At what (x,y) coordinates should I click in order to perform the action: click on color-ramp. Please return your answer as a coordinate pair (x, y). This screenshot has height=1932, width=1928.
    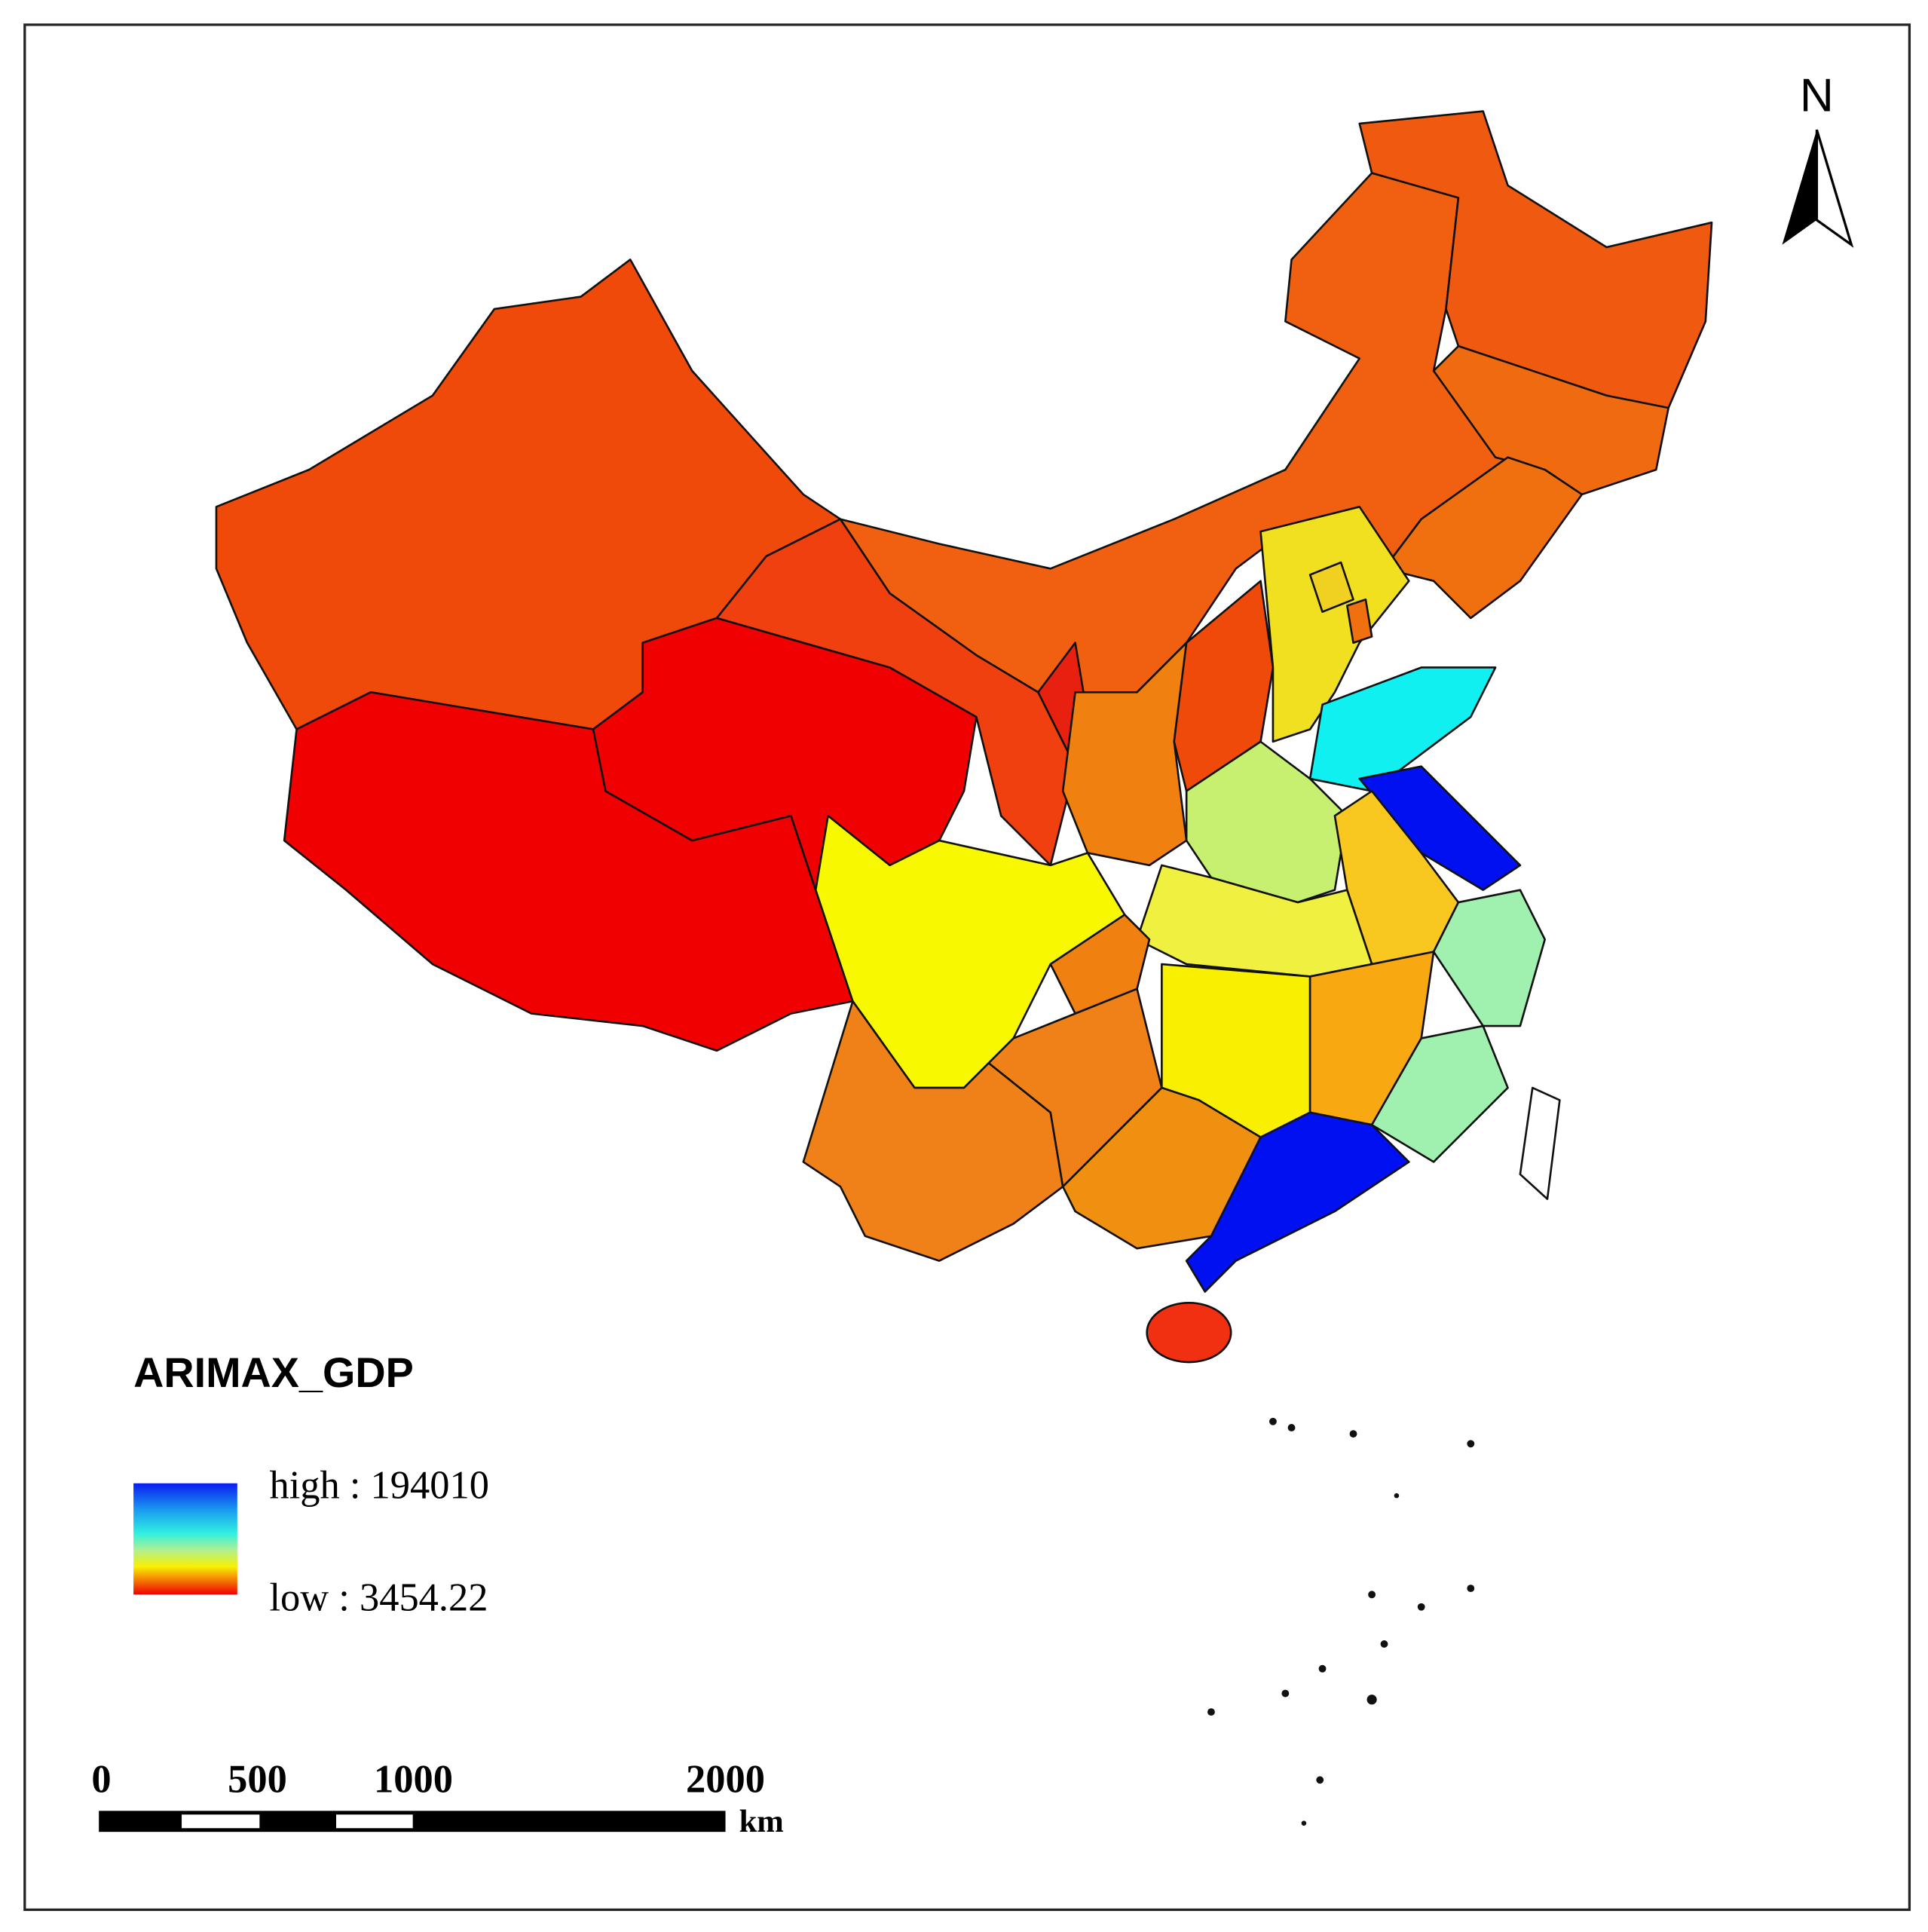
    Looking at the image, I should click on (185, 1539).